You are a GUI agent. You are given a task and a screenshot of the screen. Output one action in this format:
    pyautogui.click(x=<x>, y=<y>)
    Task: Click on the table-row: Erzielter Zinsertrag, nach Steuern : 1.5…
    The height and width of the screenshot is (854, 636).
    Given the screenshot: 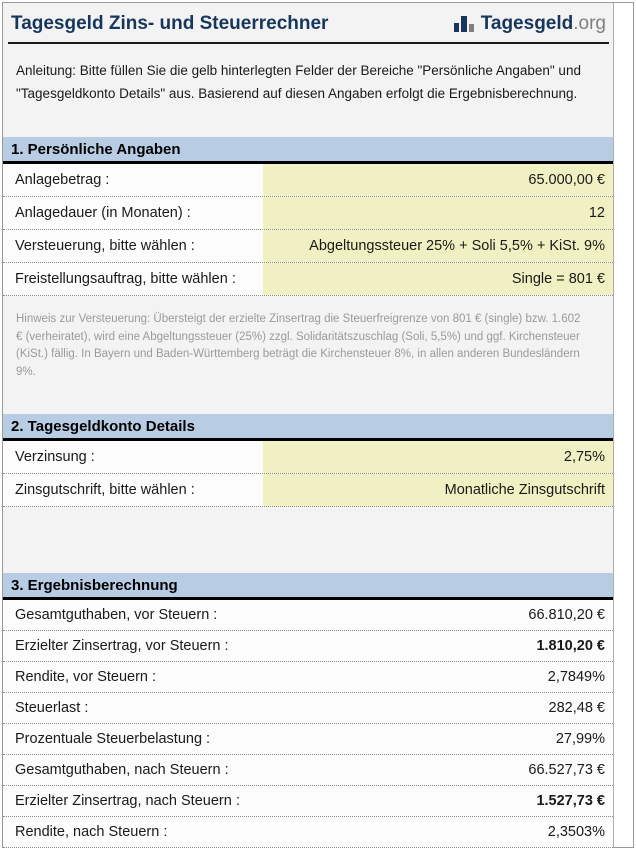 What is the action you would take?
    pyautogui.click(x=308, y=801)
    